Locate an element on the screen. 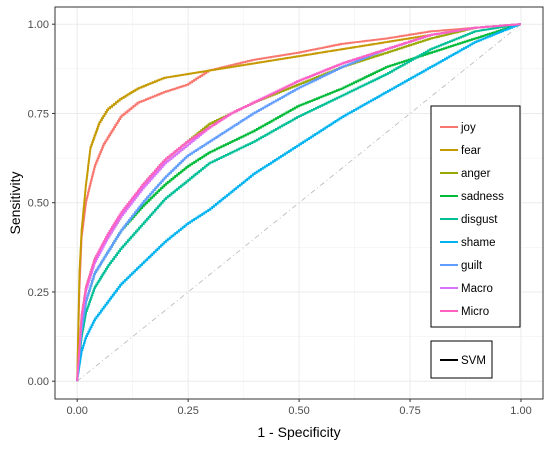 Image resolution: width=552 pixels, height=450 pixels. y-tick-label: 0.25 is located at coordinates (38, 293).